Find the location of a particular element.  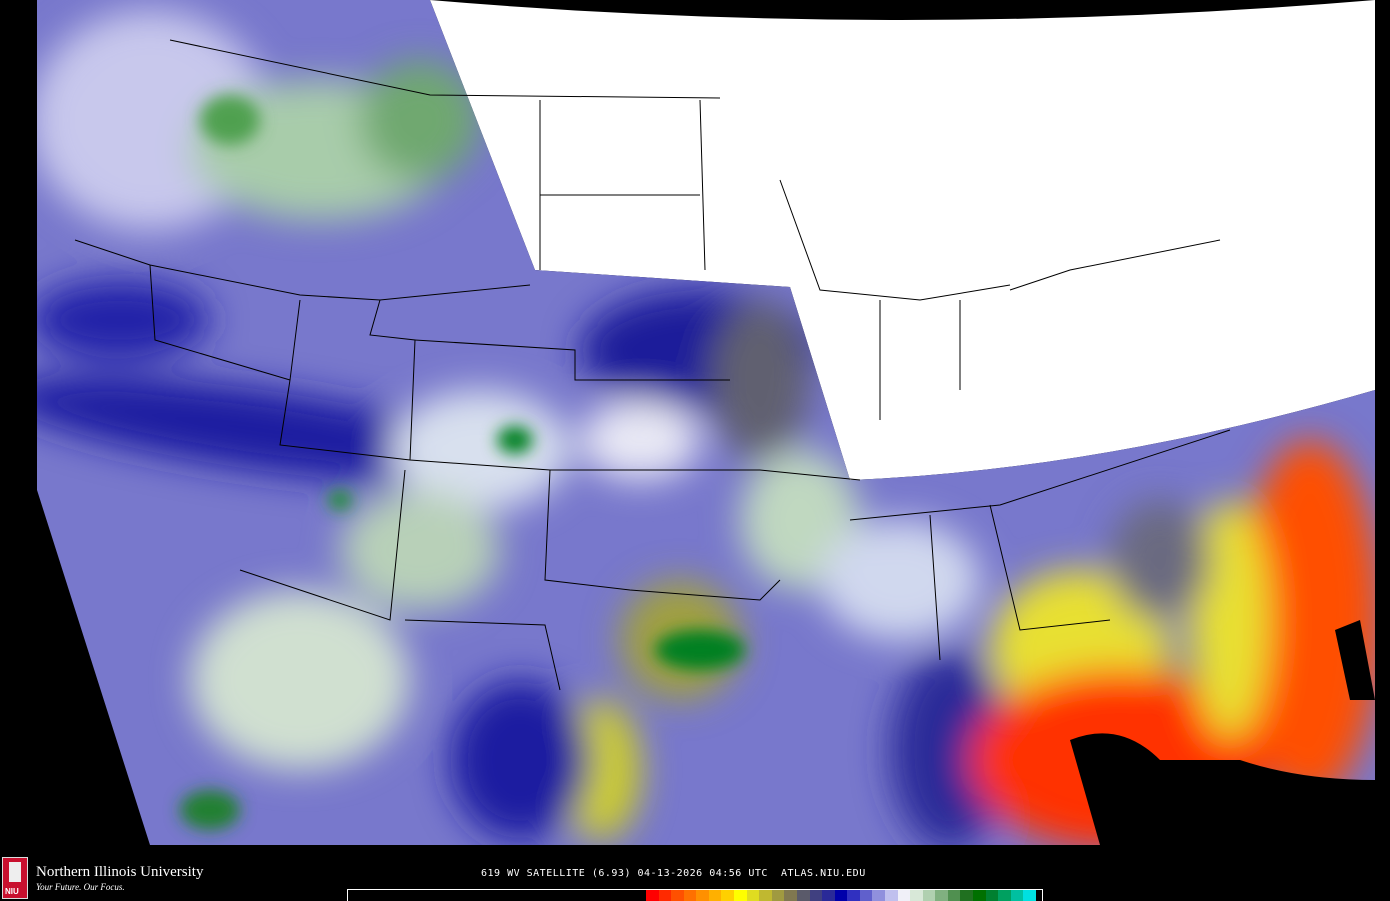

niu-seal-icon: NIU is located at coordinates (15, 878).